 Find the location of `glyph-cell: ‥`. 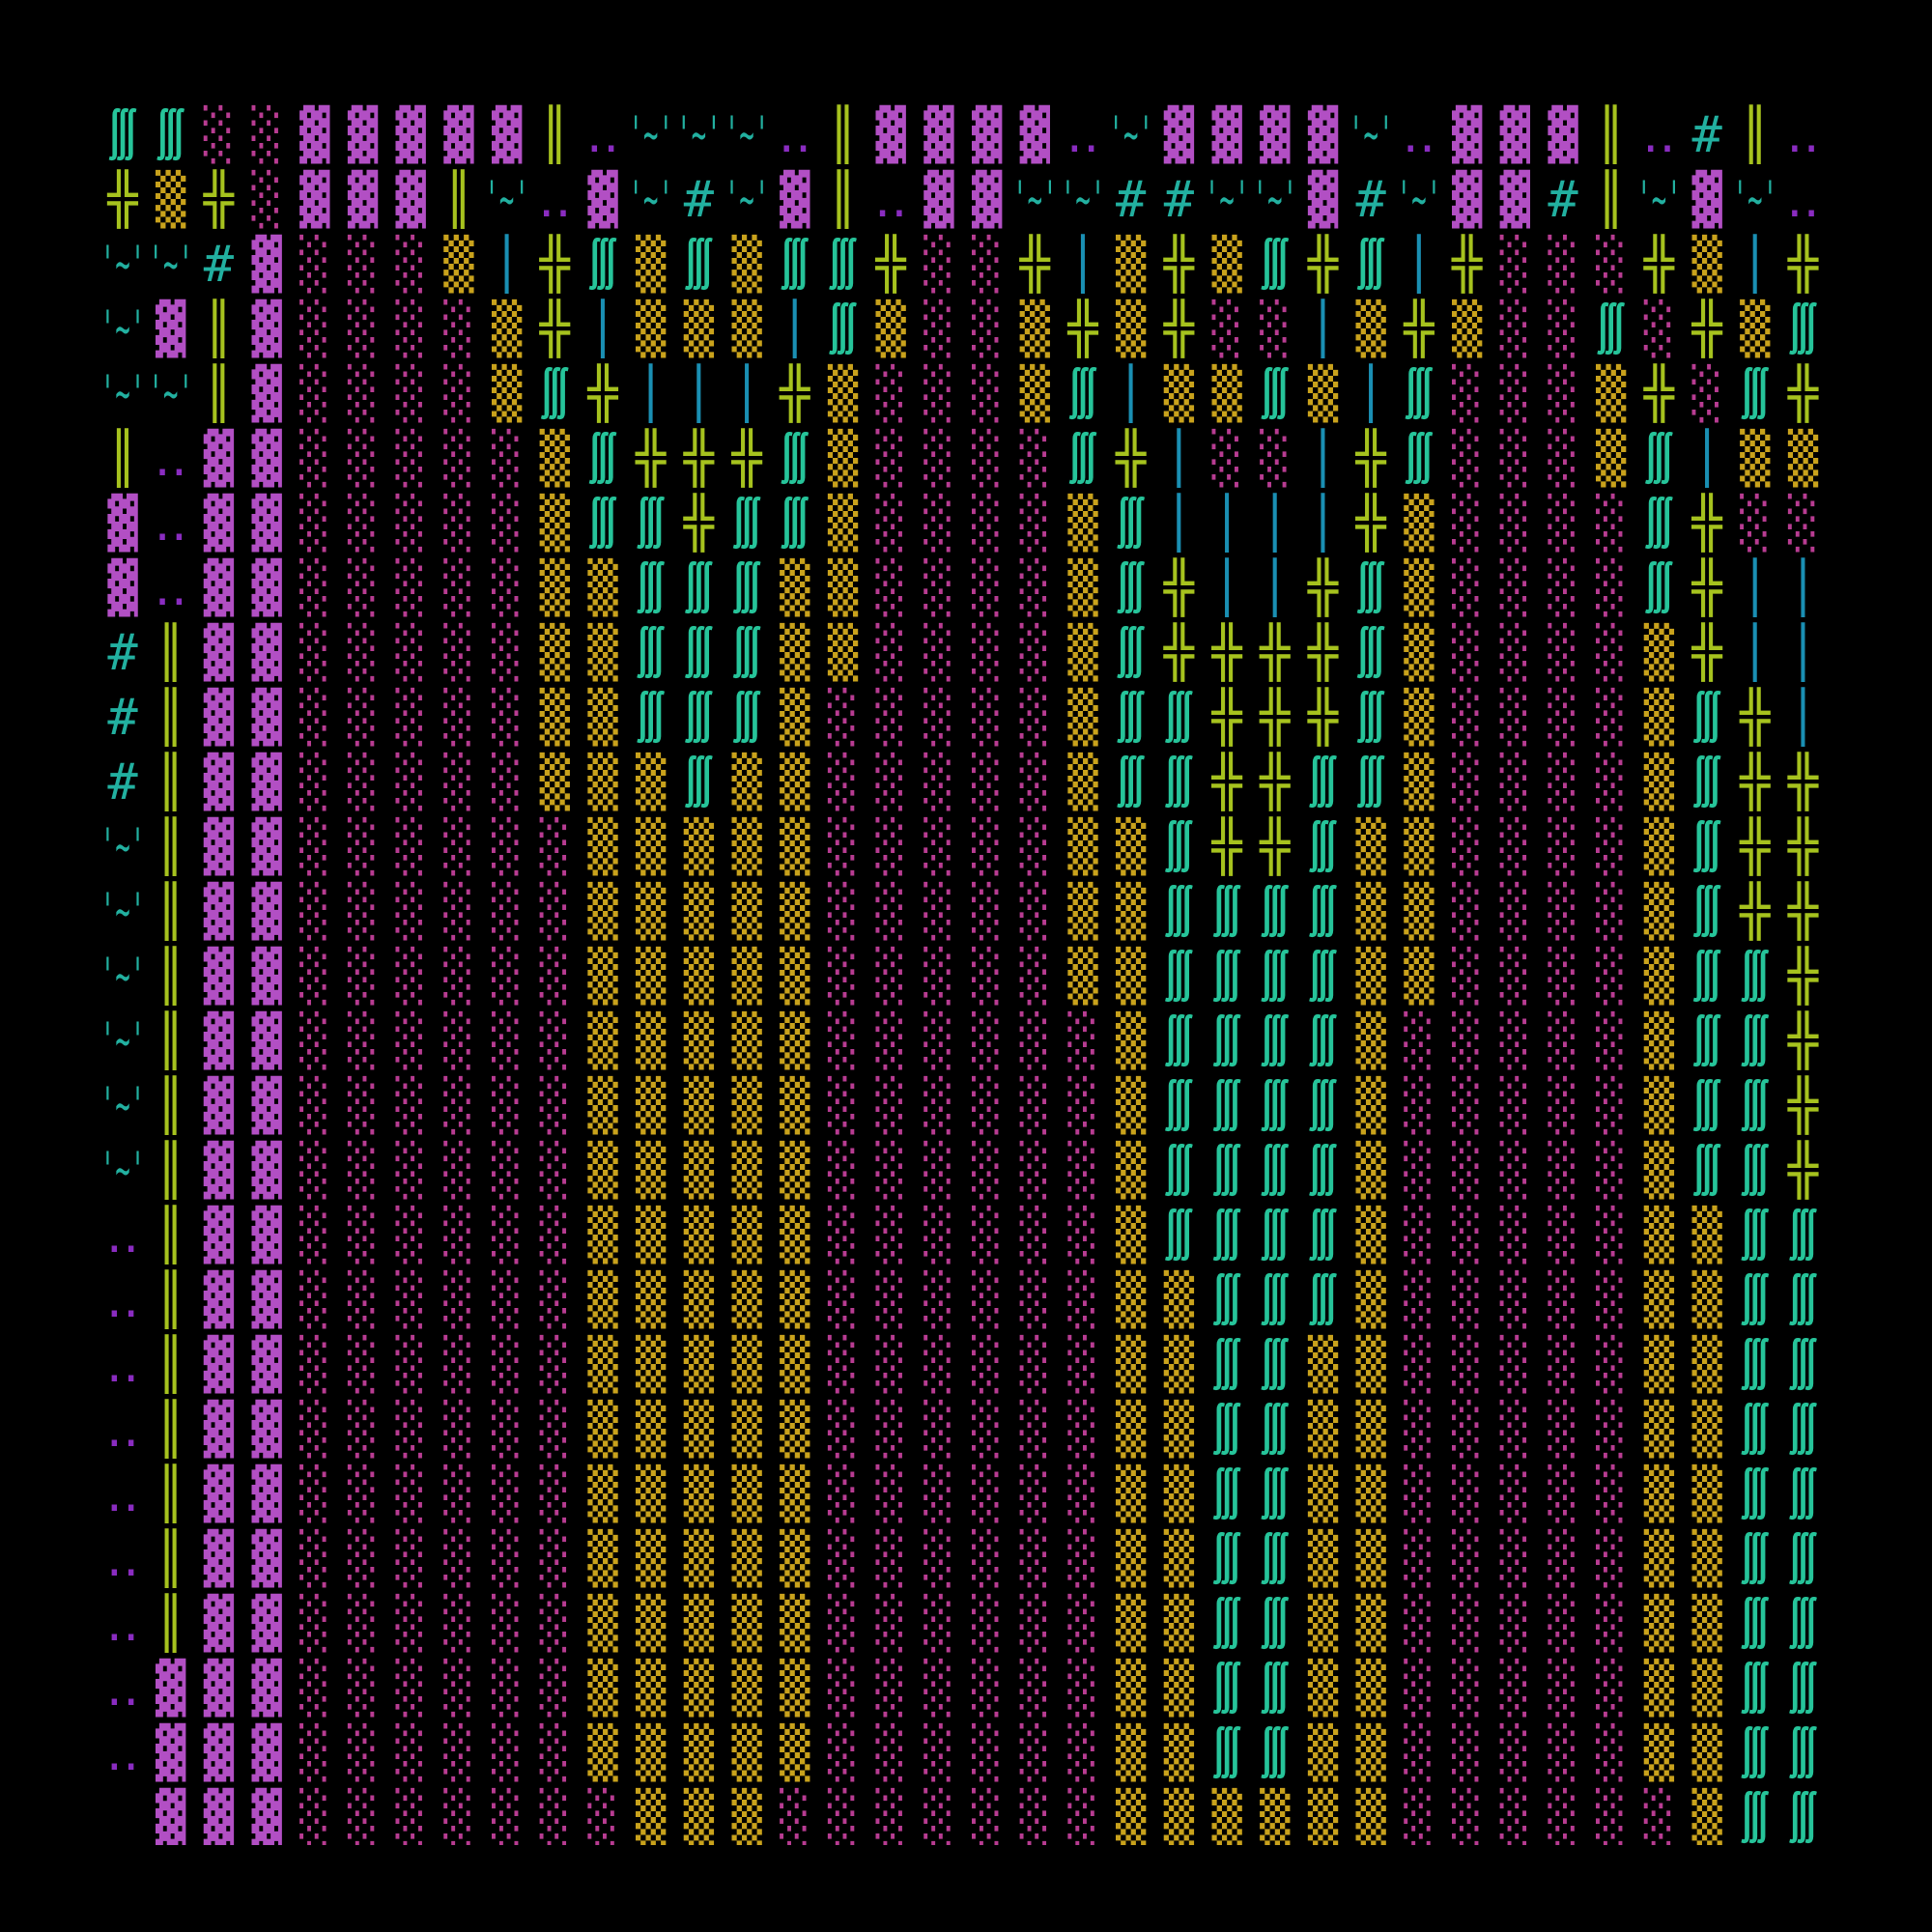

glyph-cell: ‥ is located at coordinates (170, 588).